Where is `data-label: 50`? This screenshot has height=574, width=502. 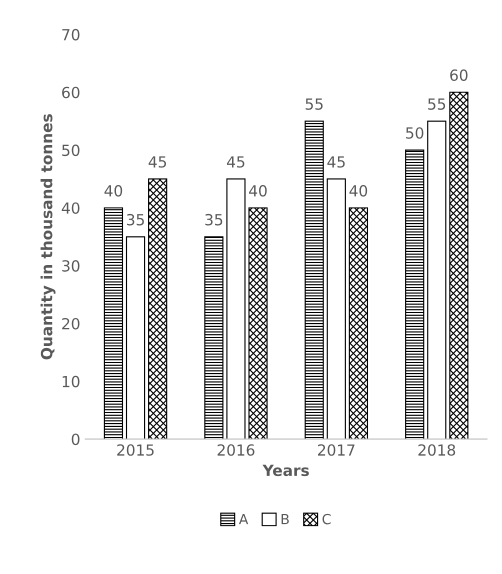
data-label: 50 is located at coordinates (415, 133).